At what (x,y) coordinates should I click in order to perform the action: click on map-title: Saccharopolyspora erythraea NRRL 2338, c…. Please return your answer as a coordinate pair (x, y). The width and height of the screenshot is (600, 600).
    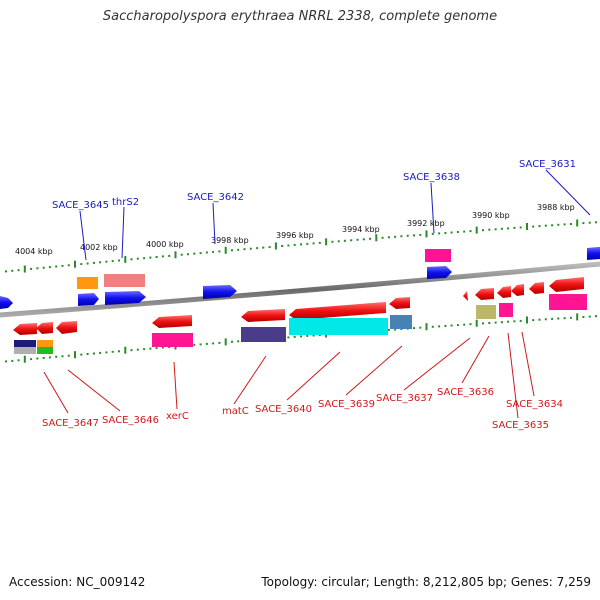
    Looking at the image, I should click on (300, 16).